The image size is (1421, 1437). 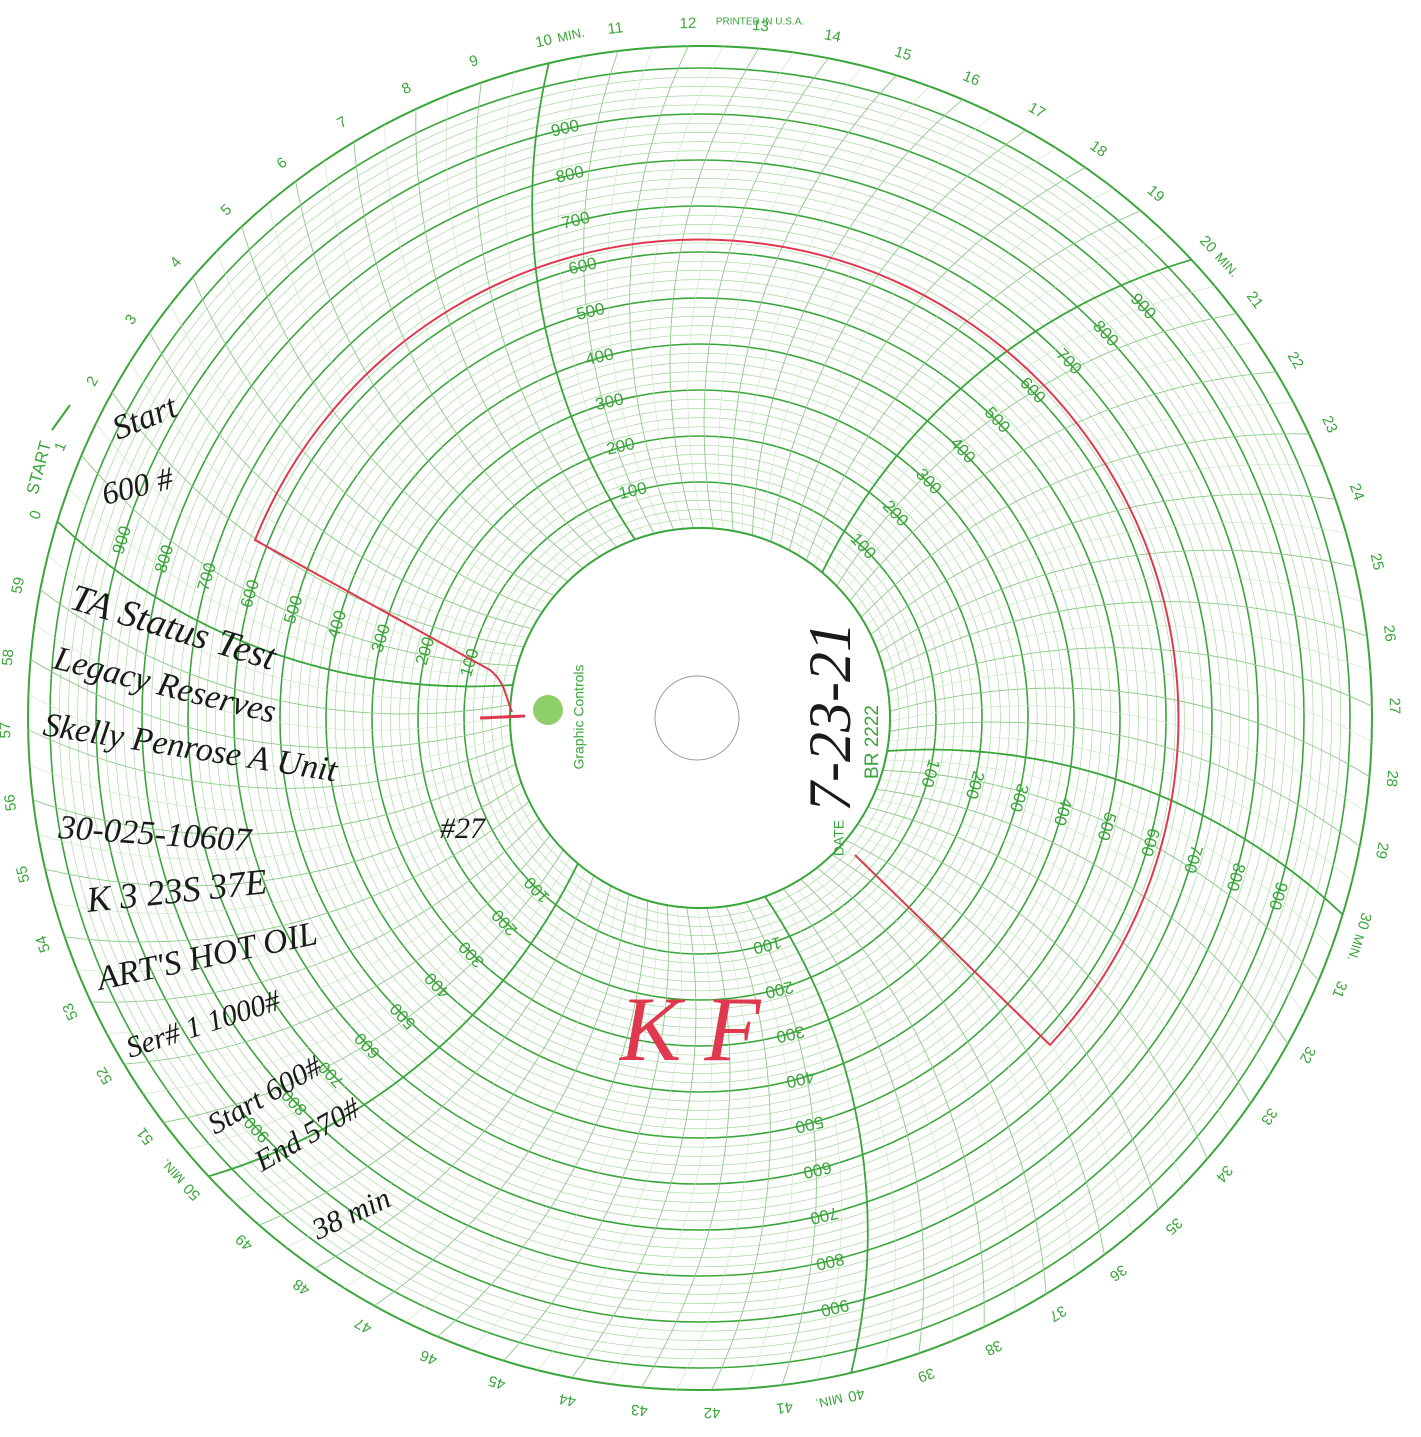 I want to click on minute-label: 46, so click(x=429, y=1357).